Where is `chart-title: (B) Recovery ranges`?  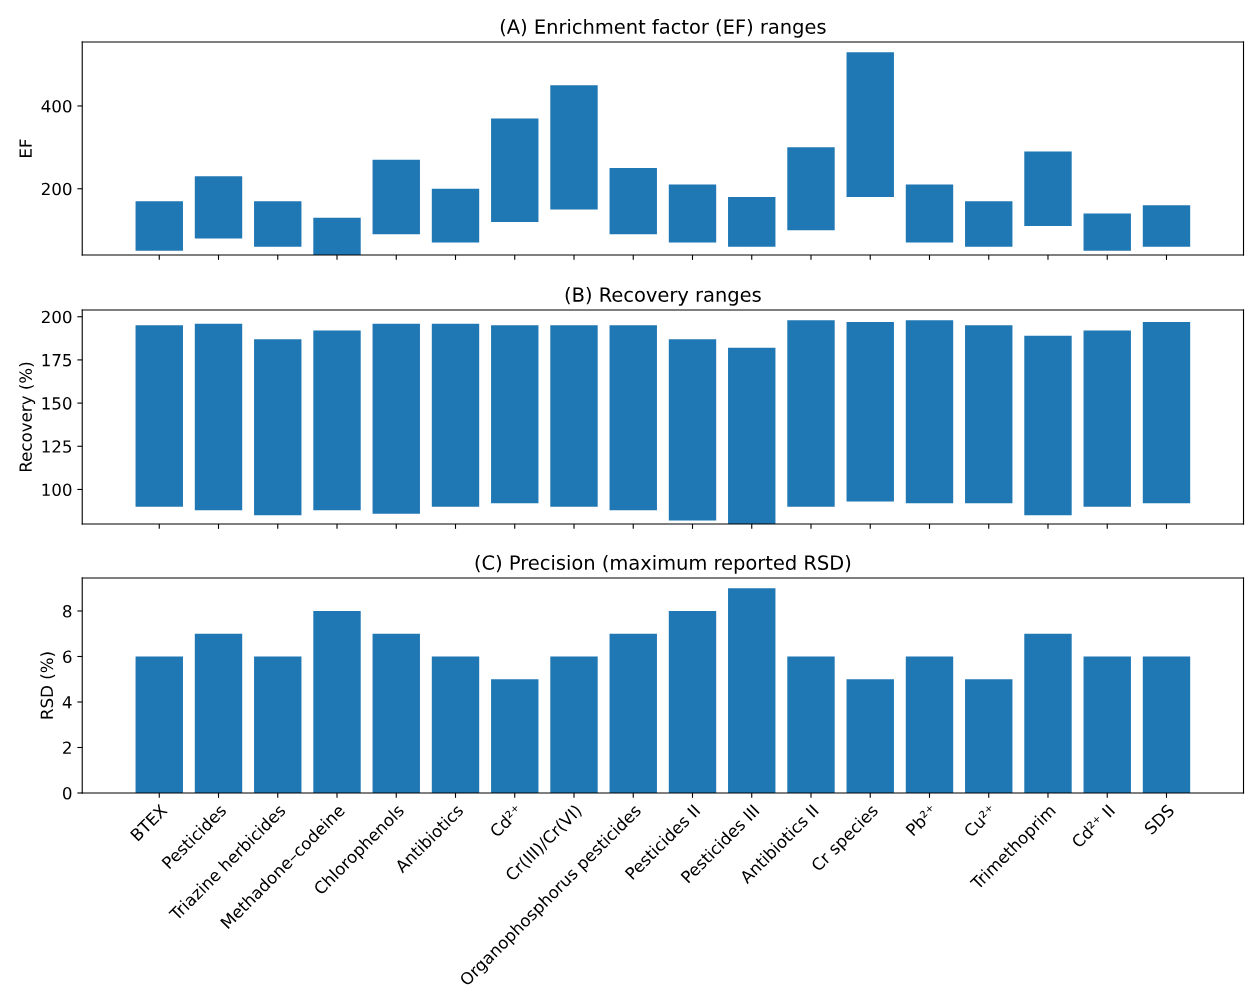 chart-title: (B) Recovery ranges is located at coordinates (663, 296).